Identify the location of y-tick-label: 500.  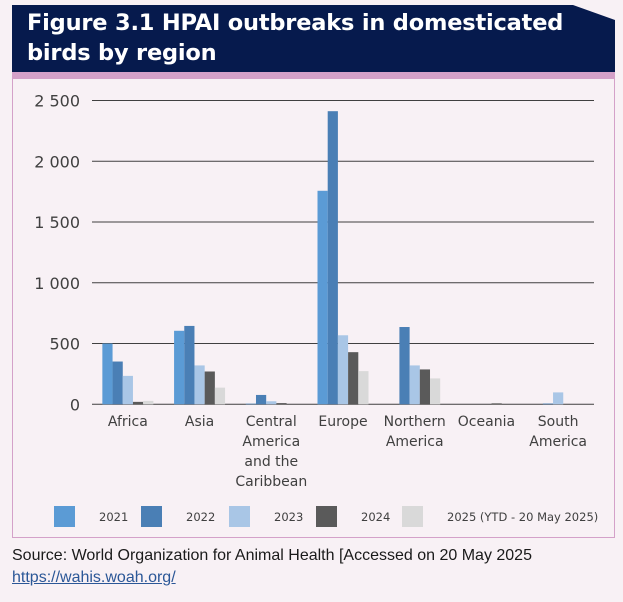
(64, 344).